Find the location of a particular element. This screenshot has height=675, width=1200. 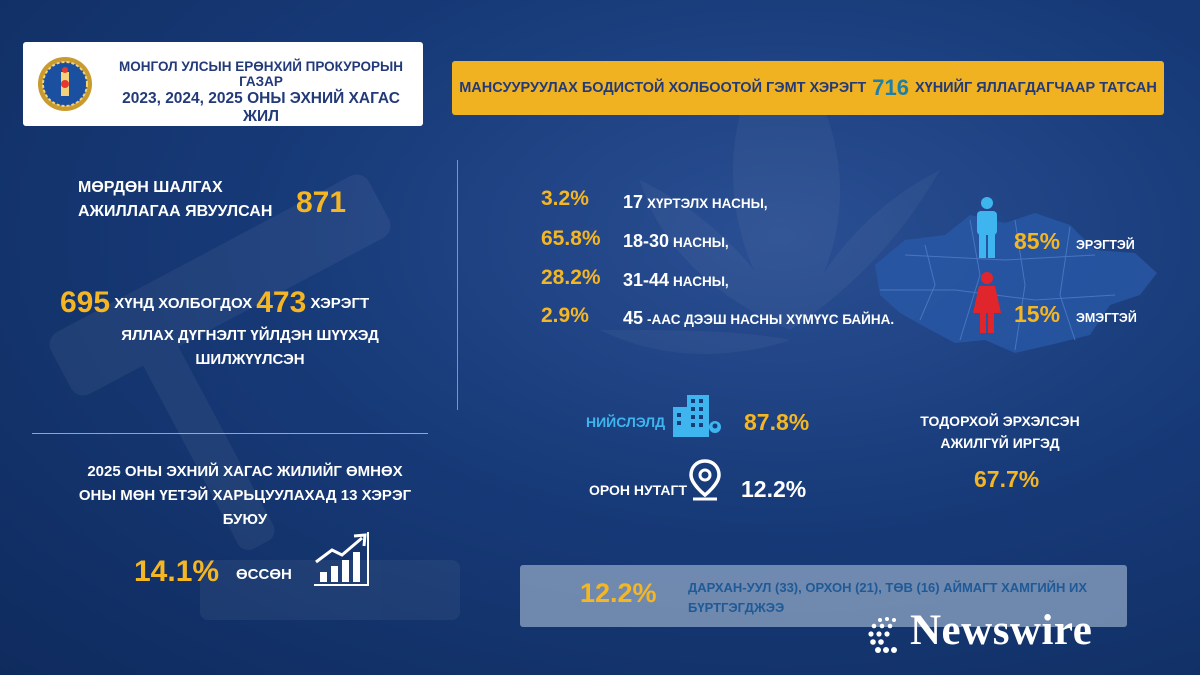

comparison-line3: БУЮУ is located at coordinates (245, 519).